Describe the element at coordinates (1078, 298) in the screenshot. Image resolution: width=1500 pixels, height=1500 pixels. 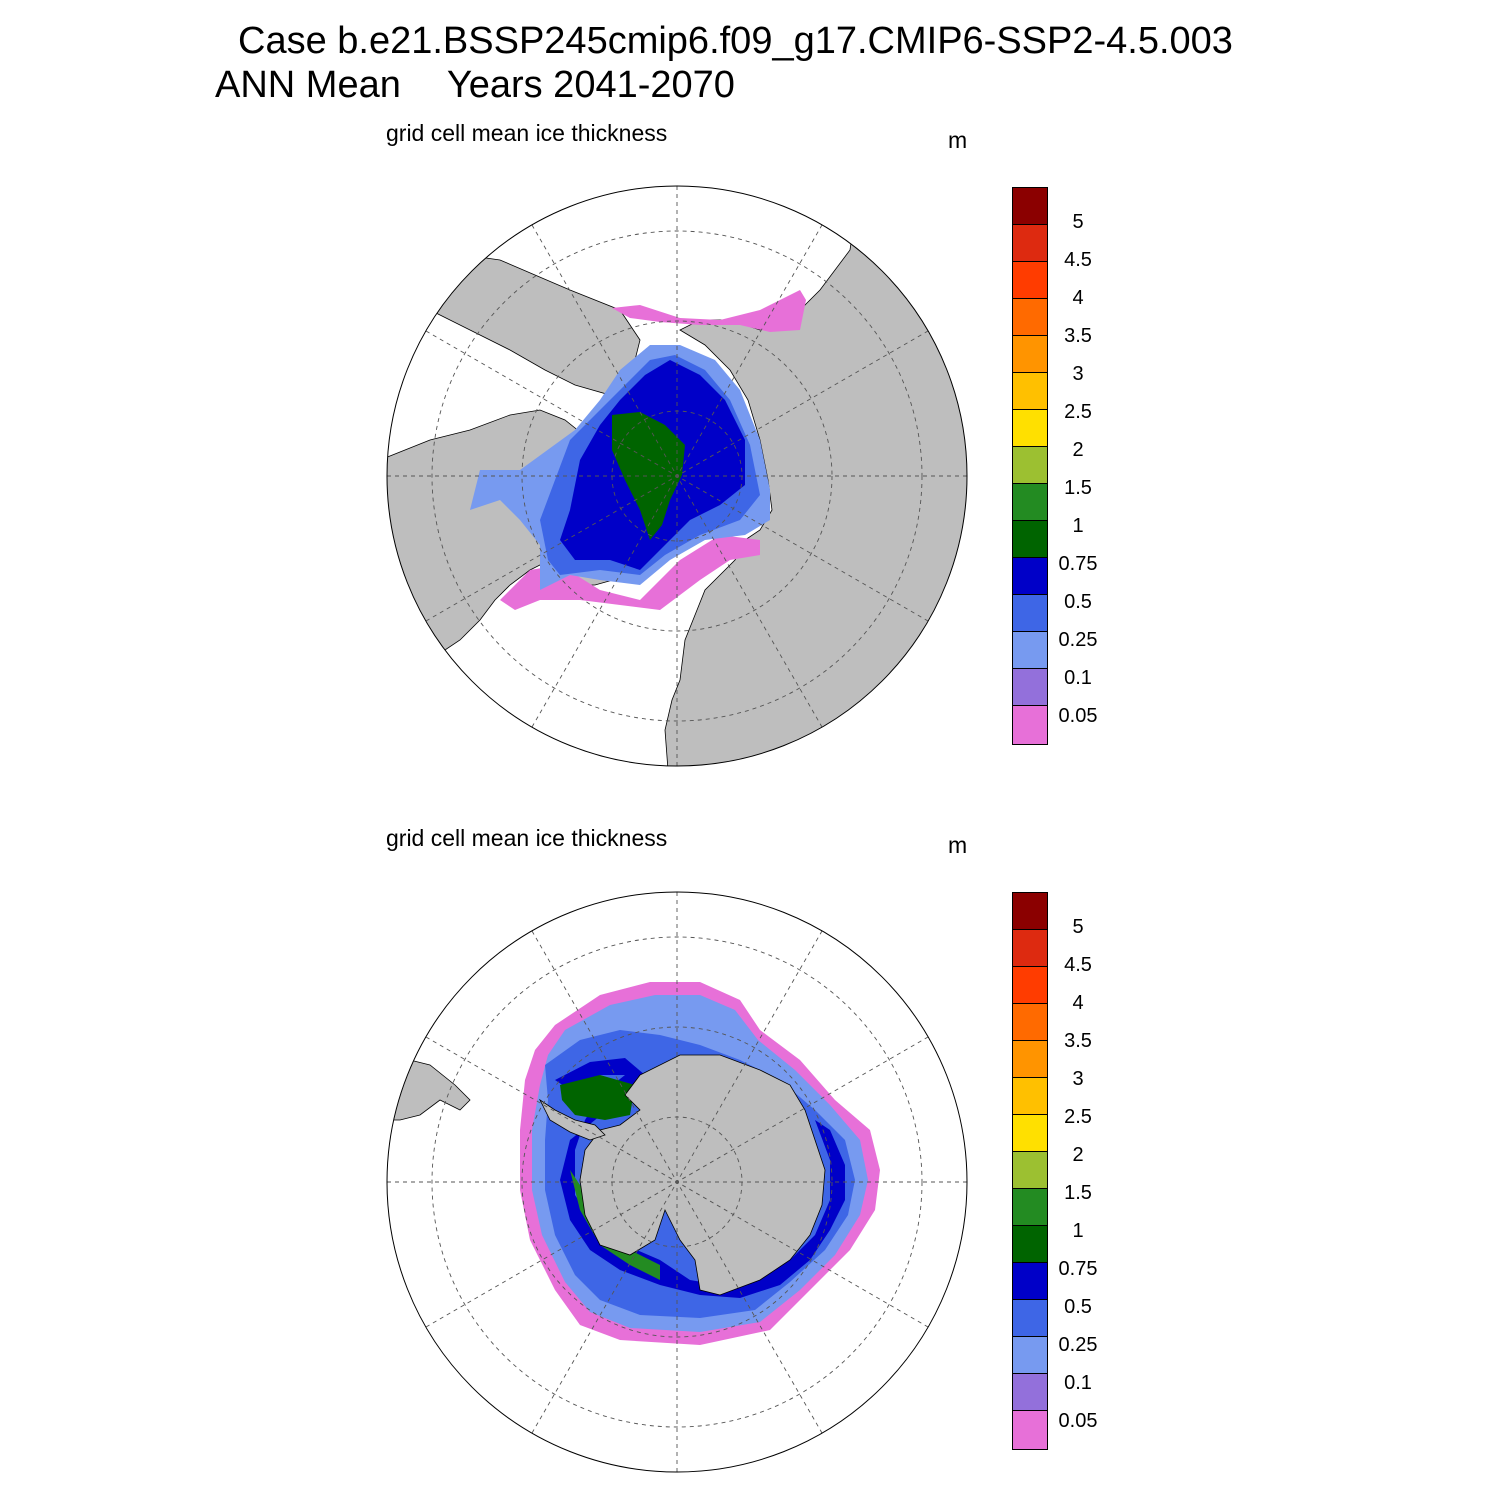
I see `north-colorbar-tick-label: 4` at that location.